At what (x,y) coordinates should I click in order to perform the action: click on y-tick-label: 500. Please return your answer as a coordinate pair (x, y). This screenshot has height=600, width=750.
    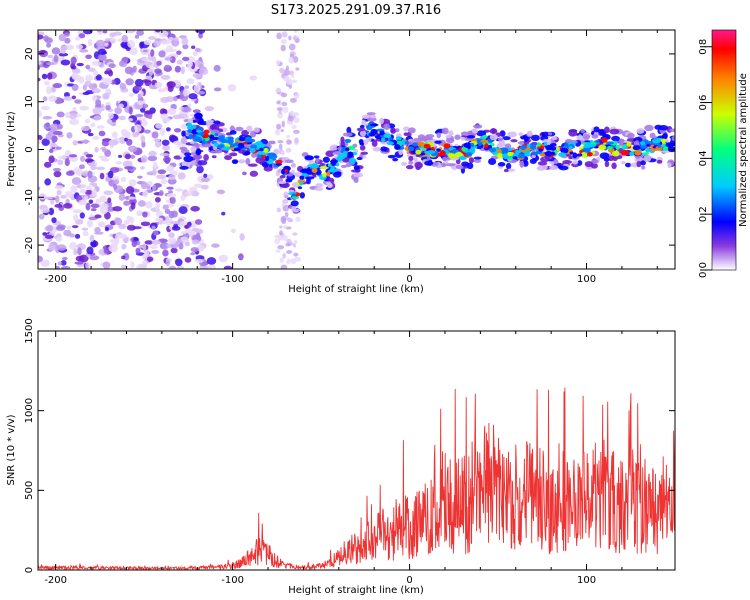
    Looking at the image, I should click on (29, 490).